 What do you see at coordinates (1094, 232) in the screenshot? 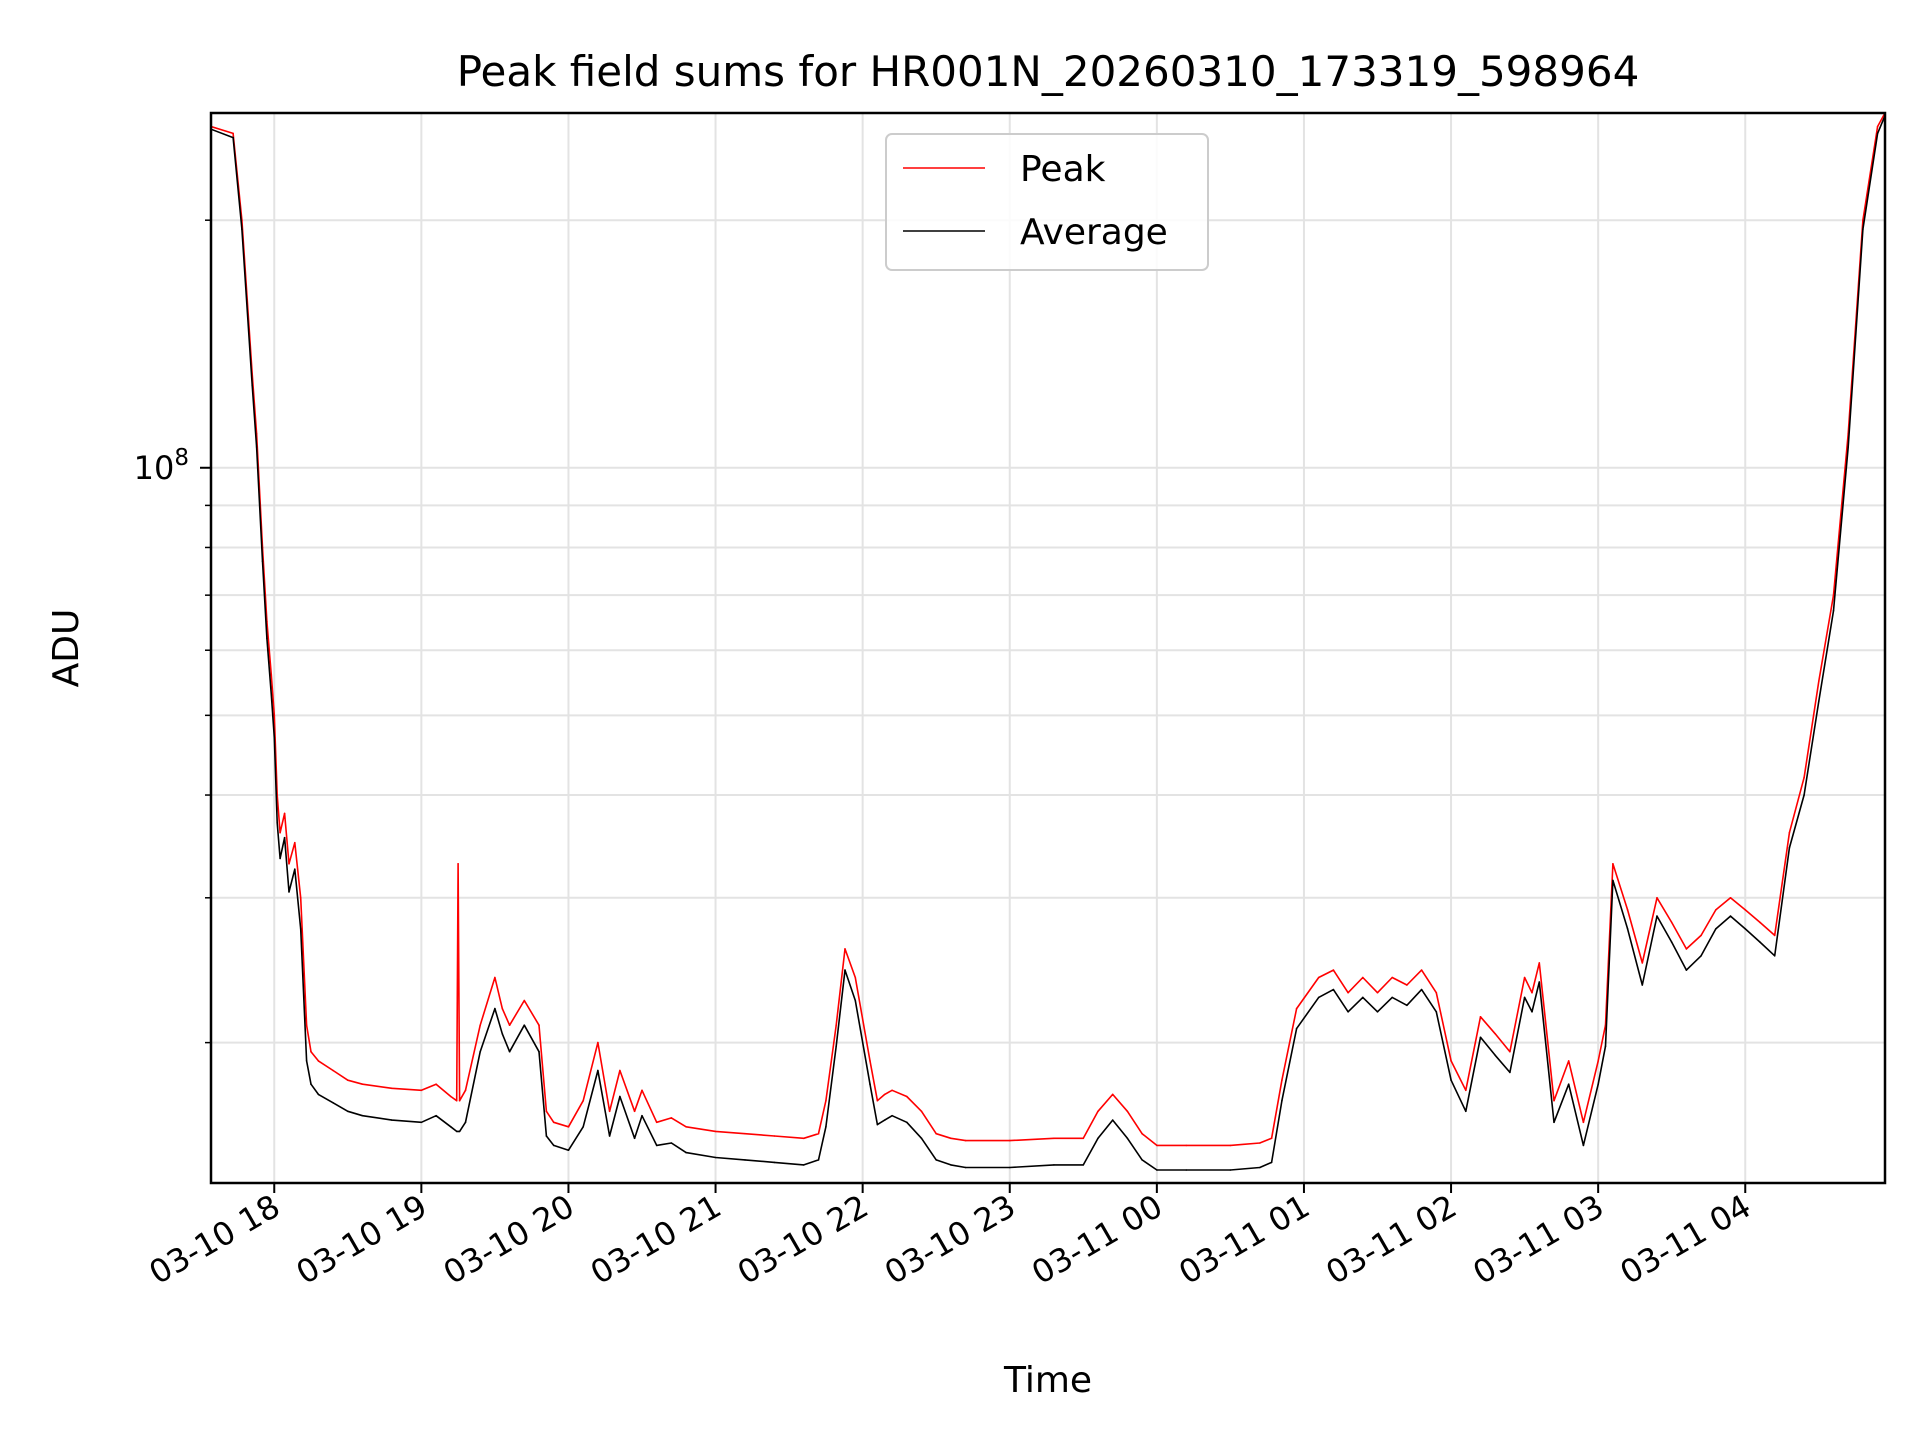
I see `legend-label-average: Average` at bounding box center [1094, 232].